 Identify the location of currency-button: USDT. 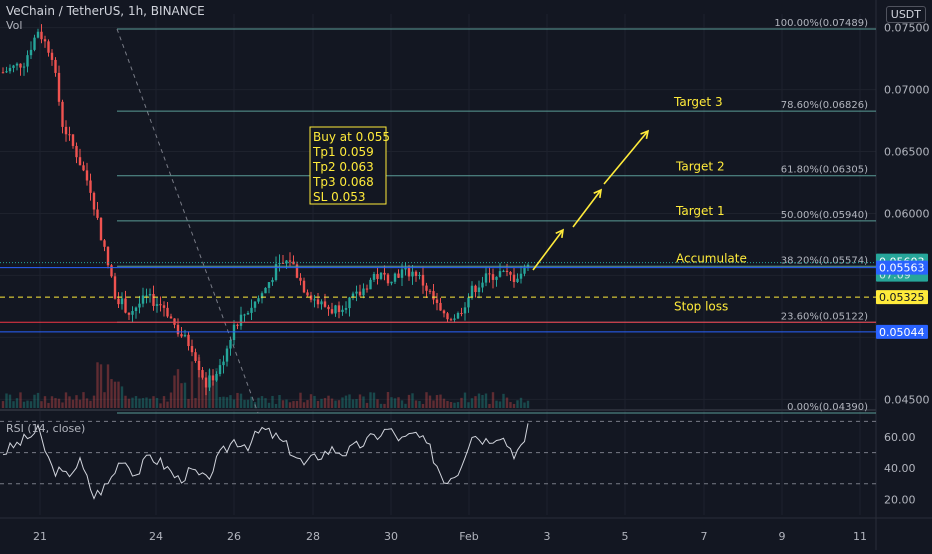
(905, 14).